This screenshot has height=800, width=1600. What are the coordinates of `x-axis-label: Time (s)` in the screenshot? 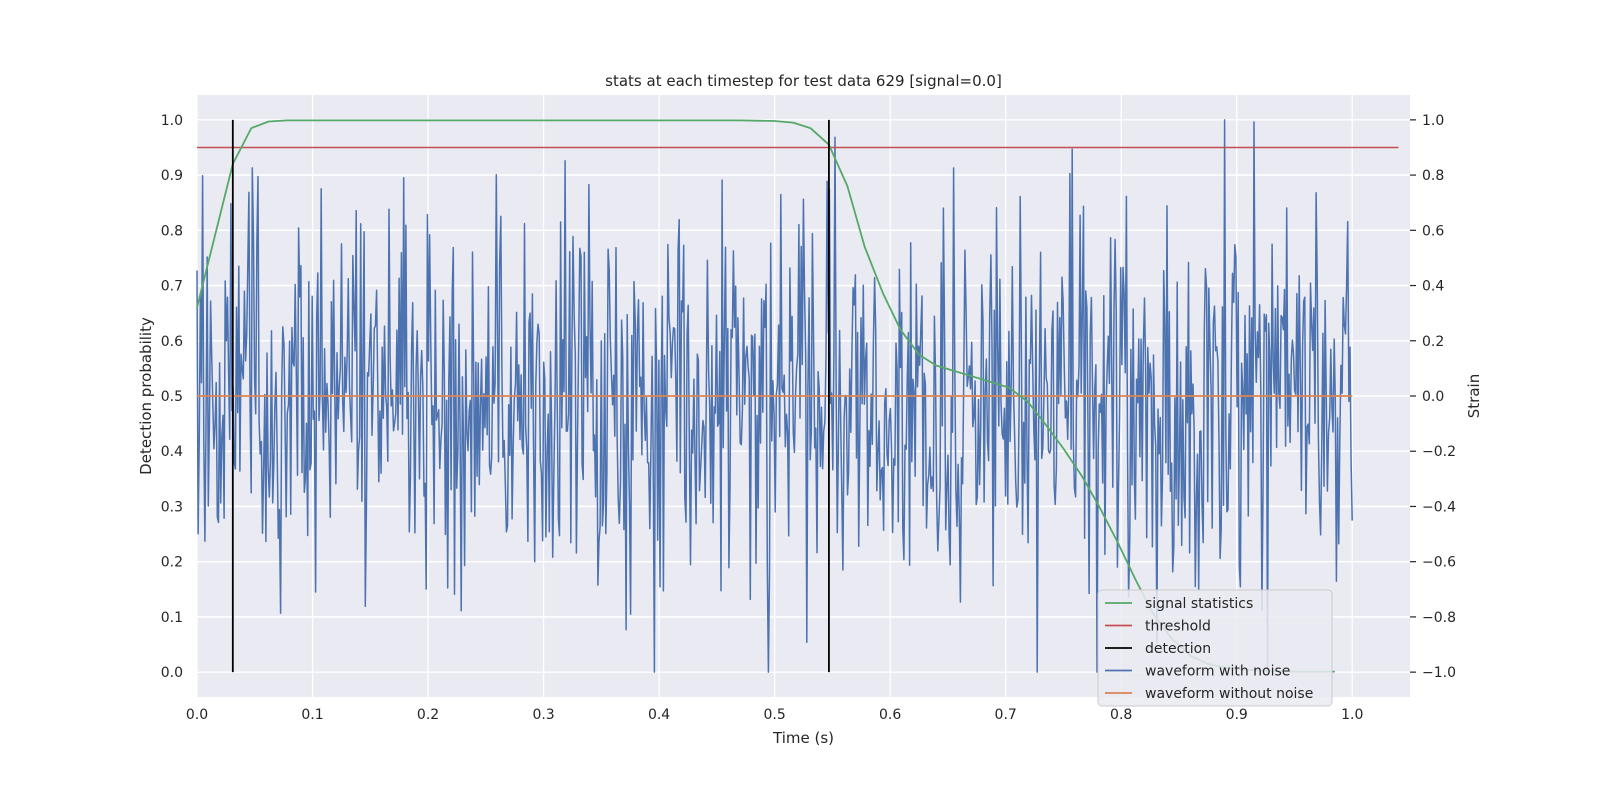 It's located at (803, 738).